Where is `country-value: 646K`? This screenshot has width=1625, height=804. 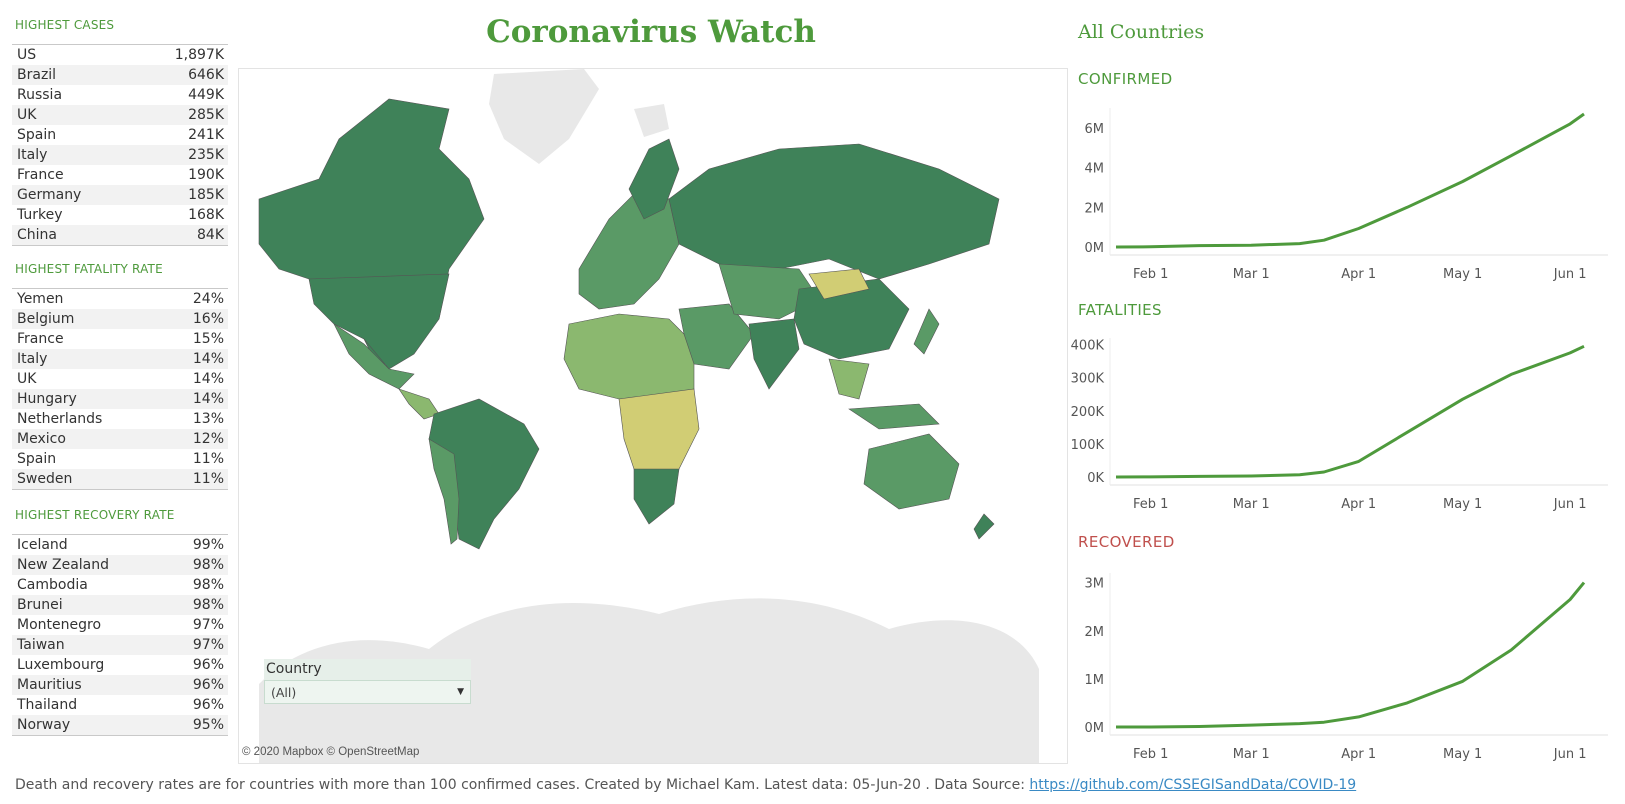
country-value: 646K is located at coordinates (206, 75).